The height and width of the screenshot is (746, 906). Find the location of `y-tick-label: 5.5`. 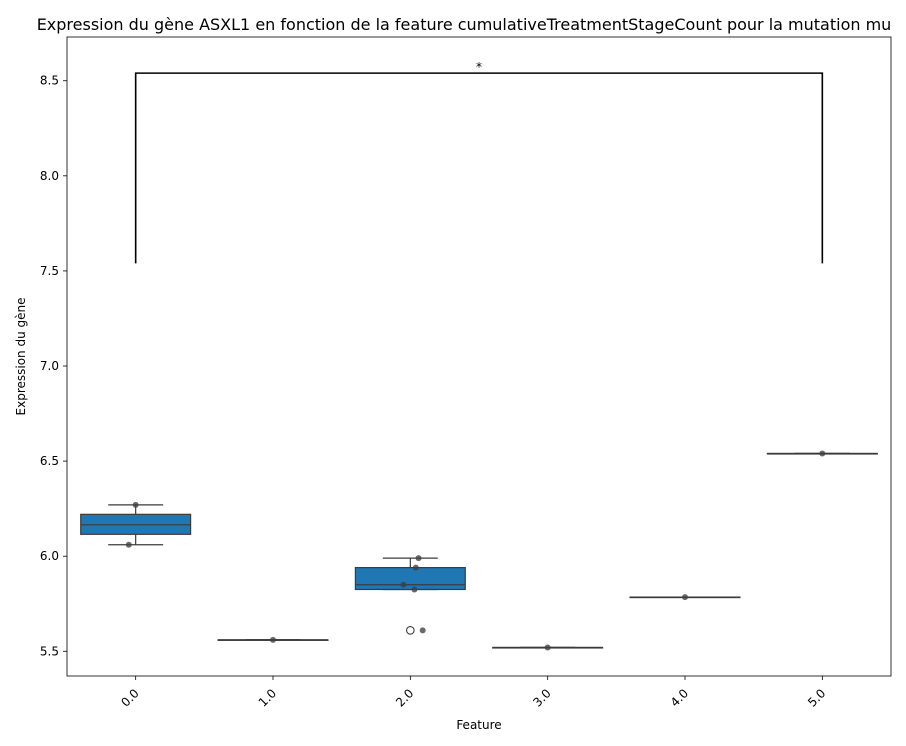

y-tick-label: 5.5 is located at coordinates (49, 651).